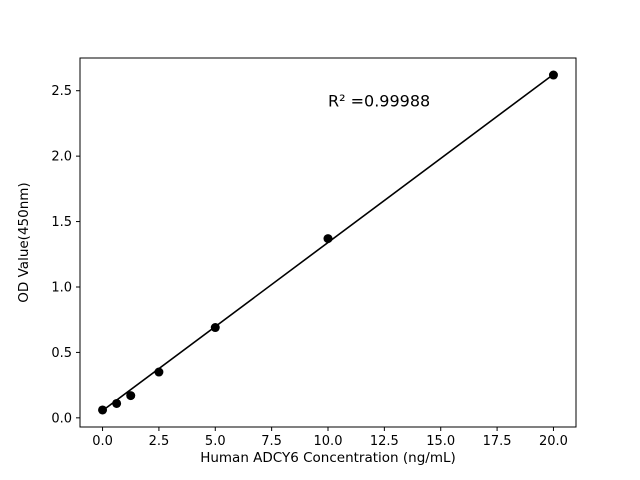 The image size is (640, 480). Describe the element at coordinates (328, 441) in the screenshot. I see `x-tick-label: 10.0` at that location.